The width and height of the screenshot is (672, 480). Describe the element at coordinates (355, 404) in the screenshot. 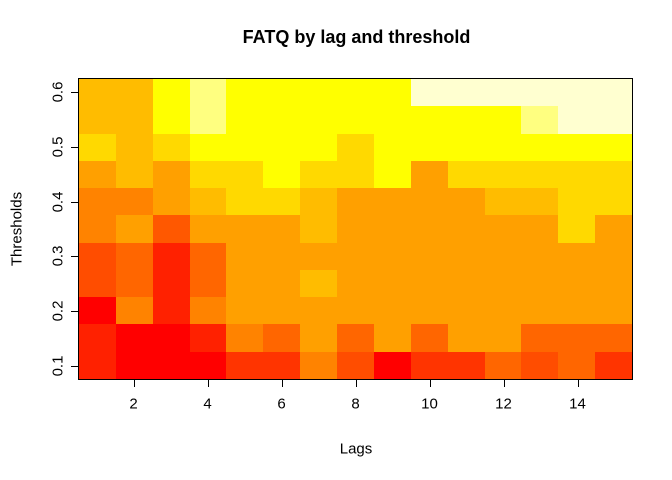

I see `x-tick-label: 8` at that location.